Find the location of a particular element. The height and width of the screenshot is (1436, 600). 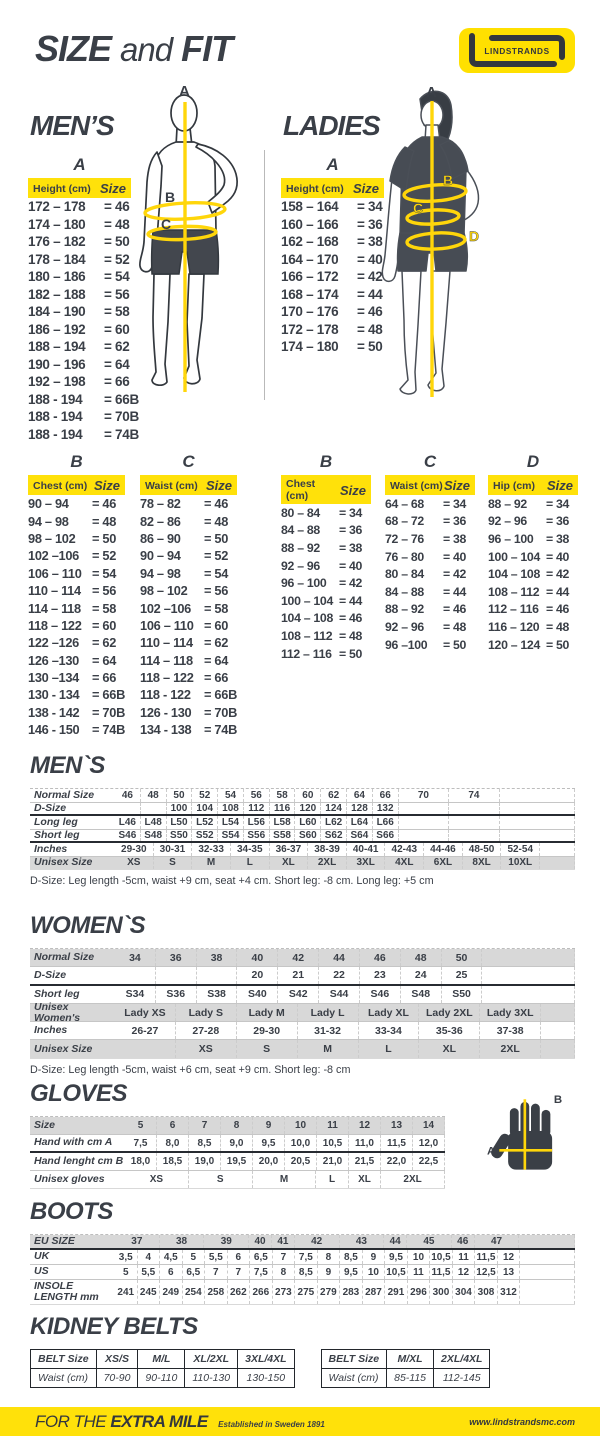

table-cell: 25 is located at coordinates (462, 975).